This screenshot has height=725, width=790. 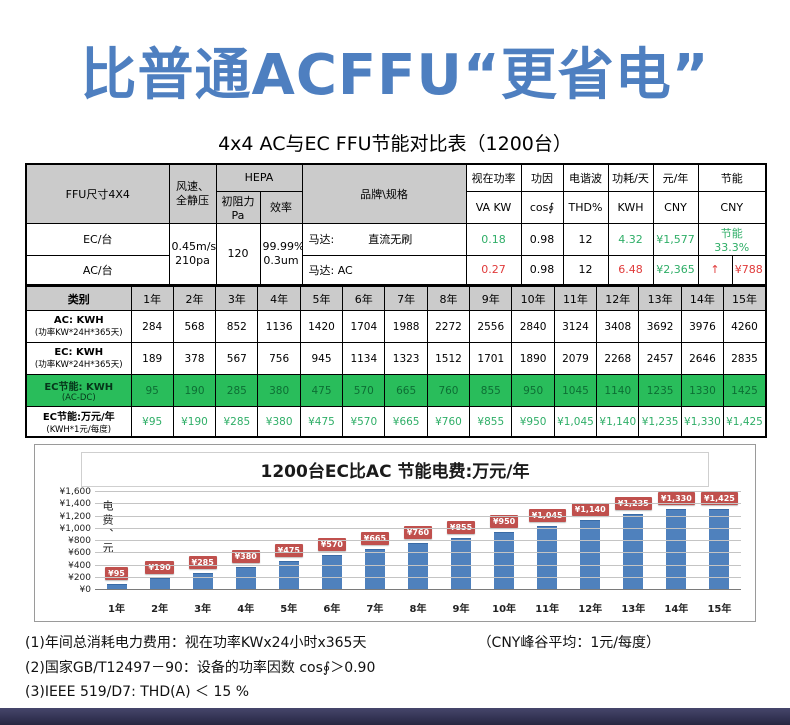 What do you see at coordinates (675, 177) in the screenshot?
I see `header-yuan-year: 元/年` at bounding box center [675, 177].